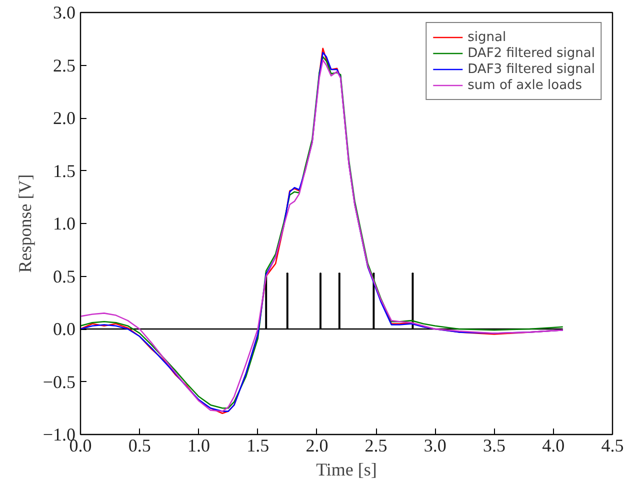 The width and height of the screenshot is (634, 486). I want to click on legend-label: DAF3 filtered signal, so click(531, 69).